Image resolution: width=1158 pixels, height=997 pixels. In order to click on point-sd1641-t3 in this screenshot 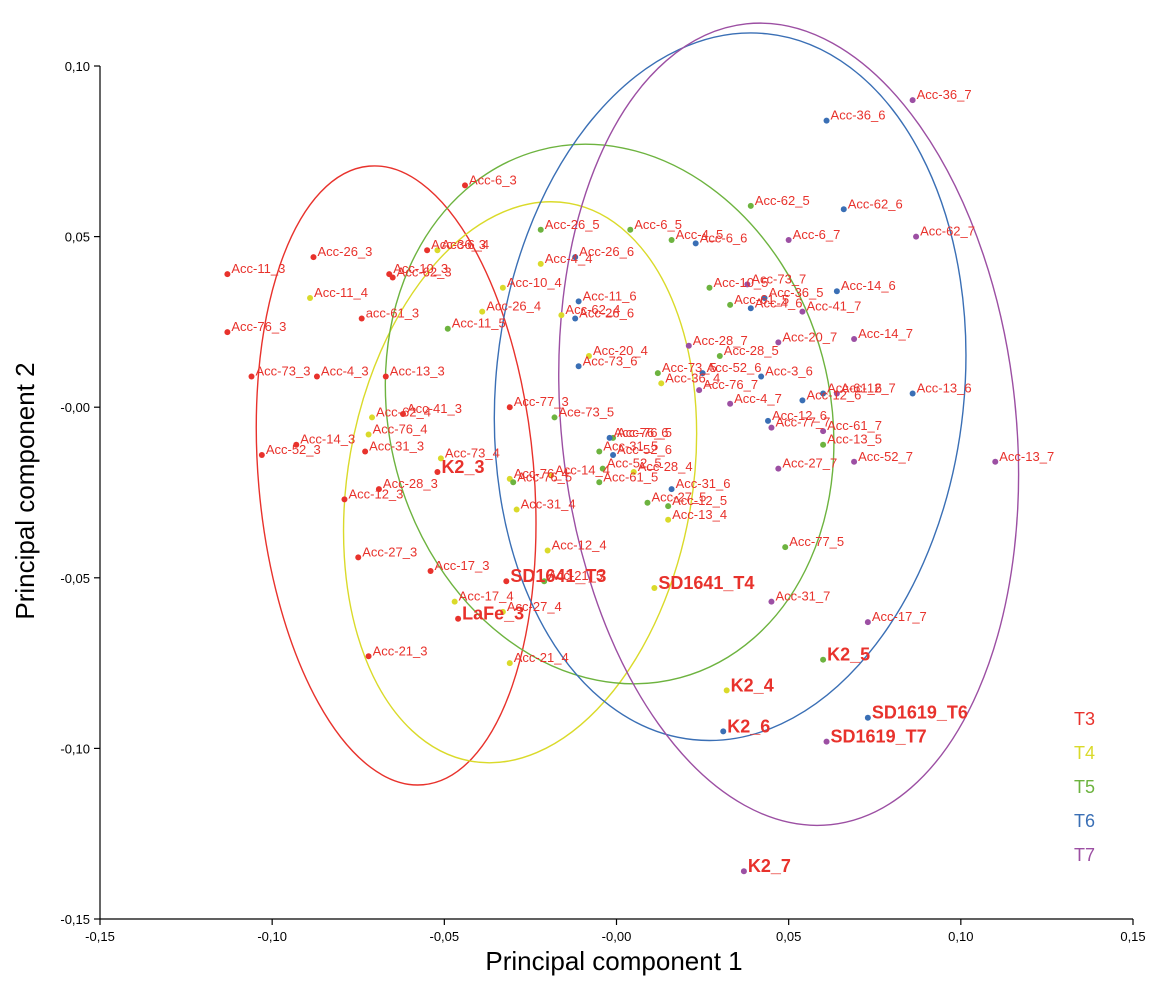, I will do `click(506, 581)`.